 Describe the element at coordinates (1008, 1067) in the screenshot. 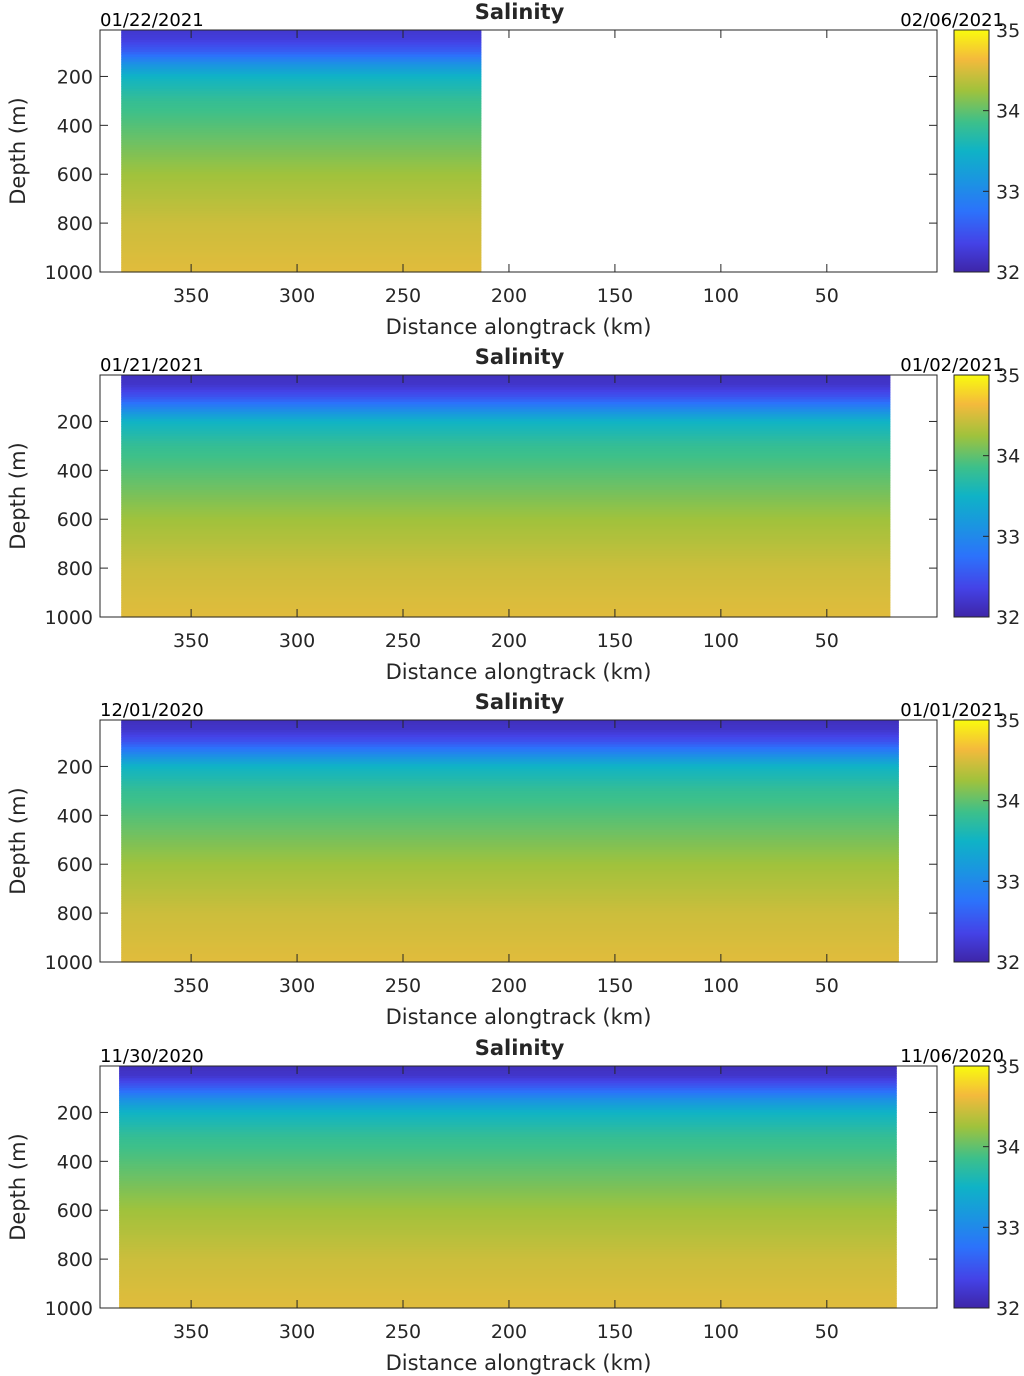

I see `colorbar-tick-label: 35` at that location.